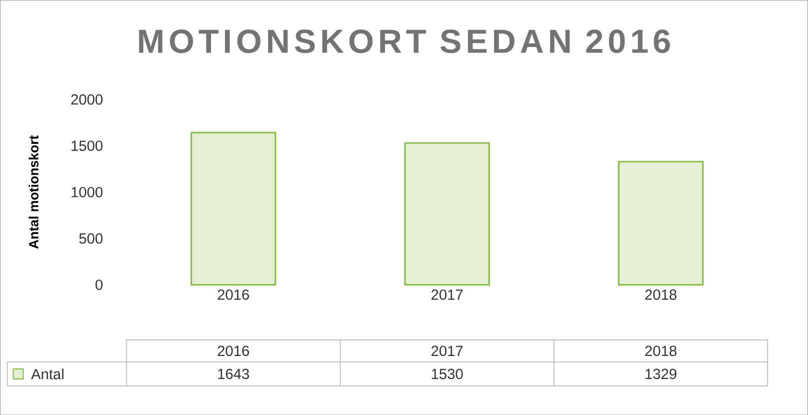  I want to click on x-tick-label: 2016, so click(233, 351).